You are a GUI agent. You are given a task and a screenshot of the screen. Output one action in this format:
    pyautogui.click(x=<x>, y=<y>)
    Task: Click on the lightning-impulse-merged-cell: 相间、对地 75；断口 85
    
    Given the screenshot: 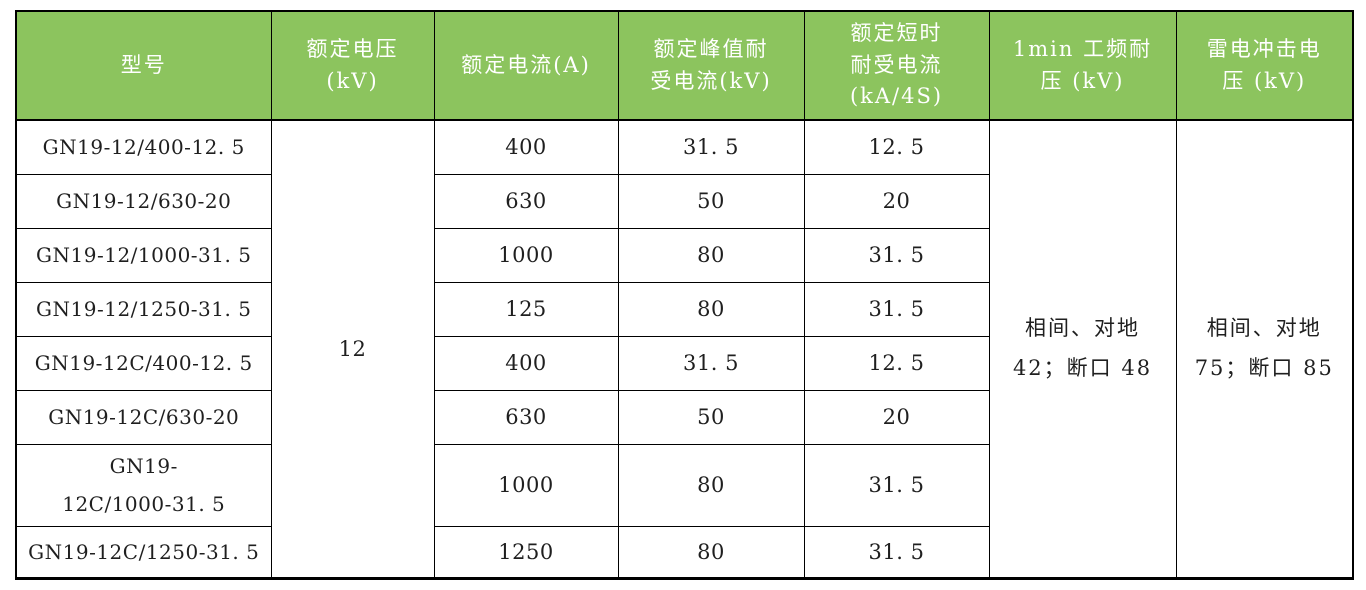 What is the action you would take?
    pyautogui.click(x=1264, y=349)
    